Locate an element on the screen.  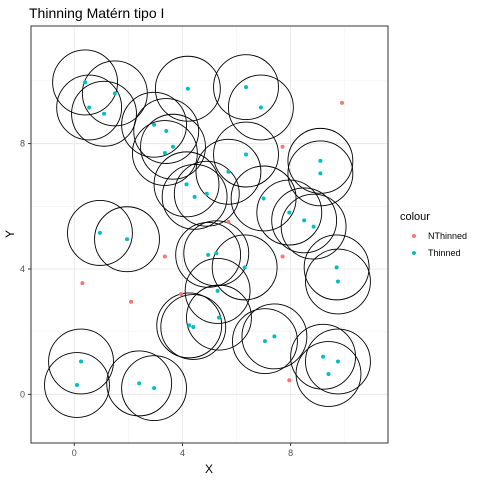
legend-entries: NThinned Thinned is located at coordinates (439, 244).